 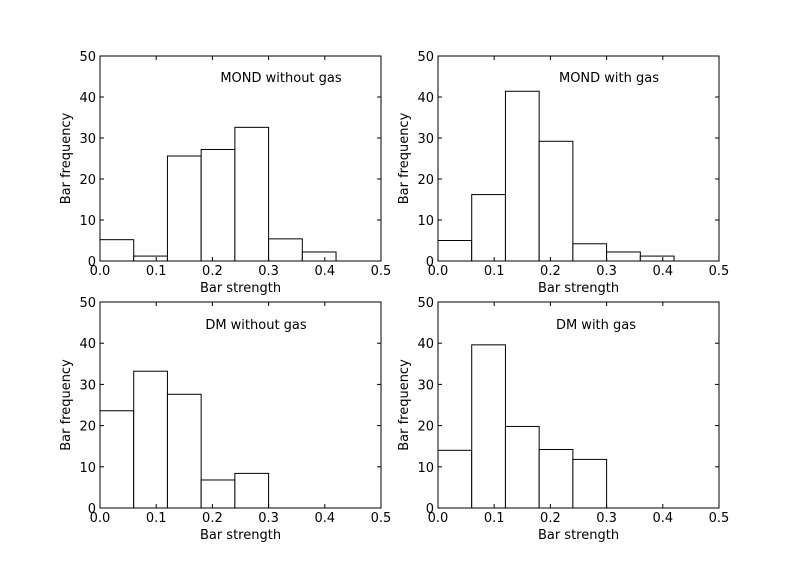 I want to click on panel-title: DM without gas, so click(x=256, y=325).